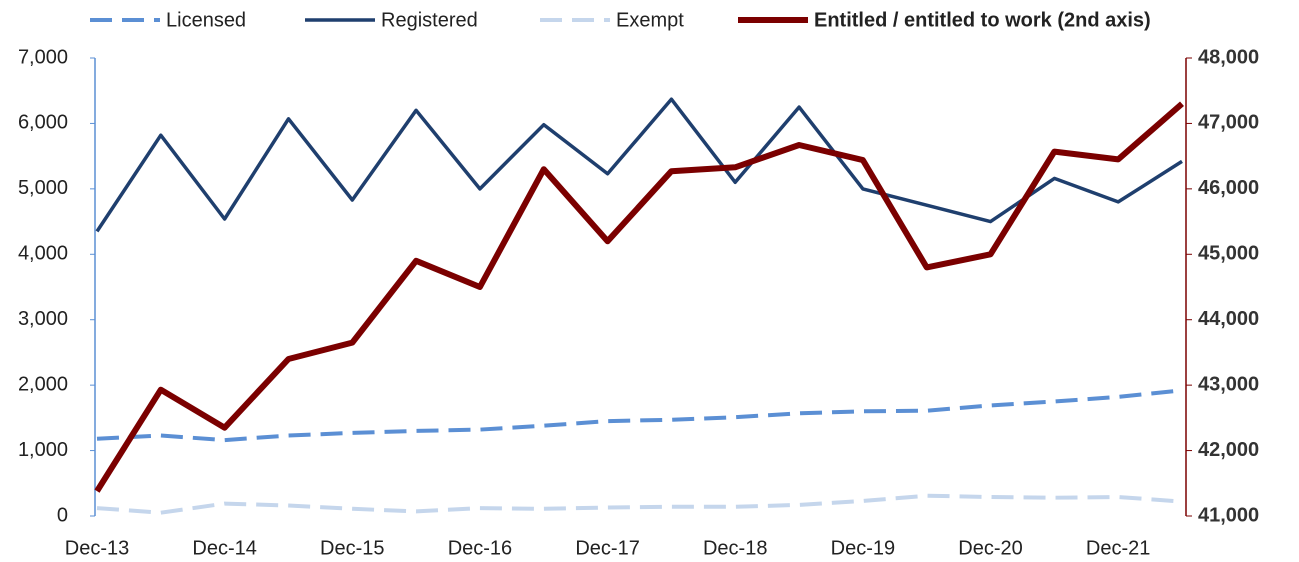  Describe the element at coordinates (990, 548) in the screenshot. I see `x-tick-label: Dec-20` at that location.